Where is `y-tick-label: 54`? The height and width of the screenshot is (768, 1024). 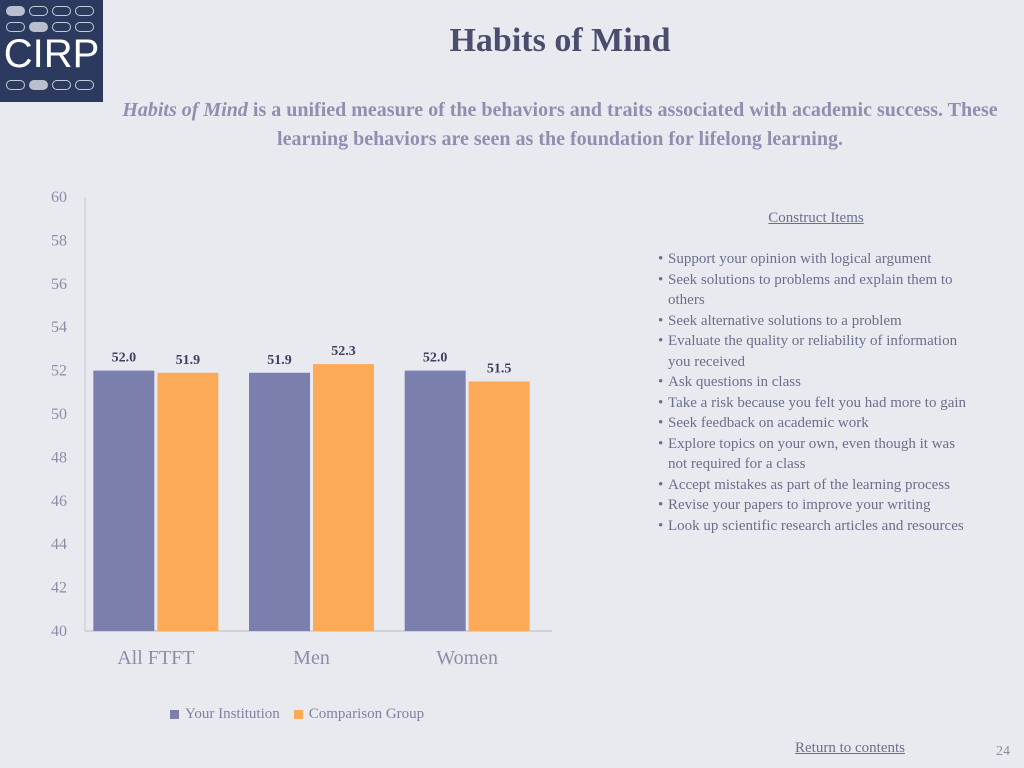
y-tick-label: 54 is located at coordinates (59, 327).